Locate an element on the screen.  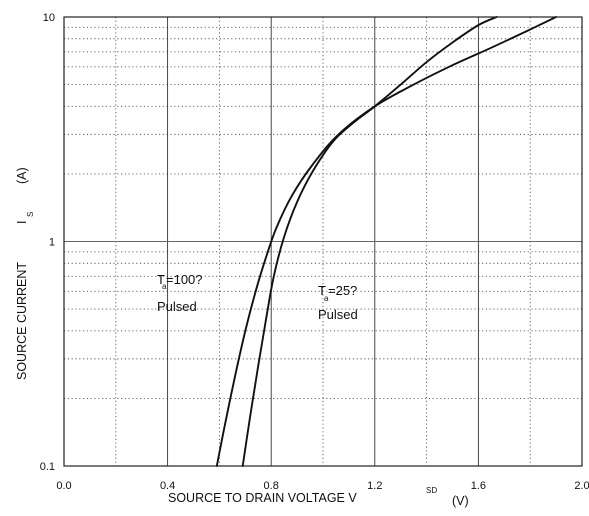
annotation-ta25-subscript: a is located at coordinates (326, 298).